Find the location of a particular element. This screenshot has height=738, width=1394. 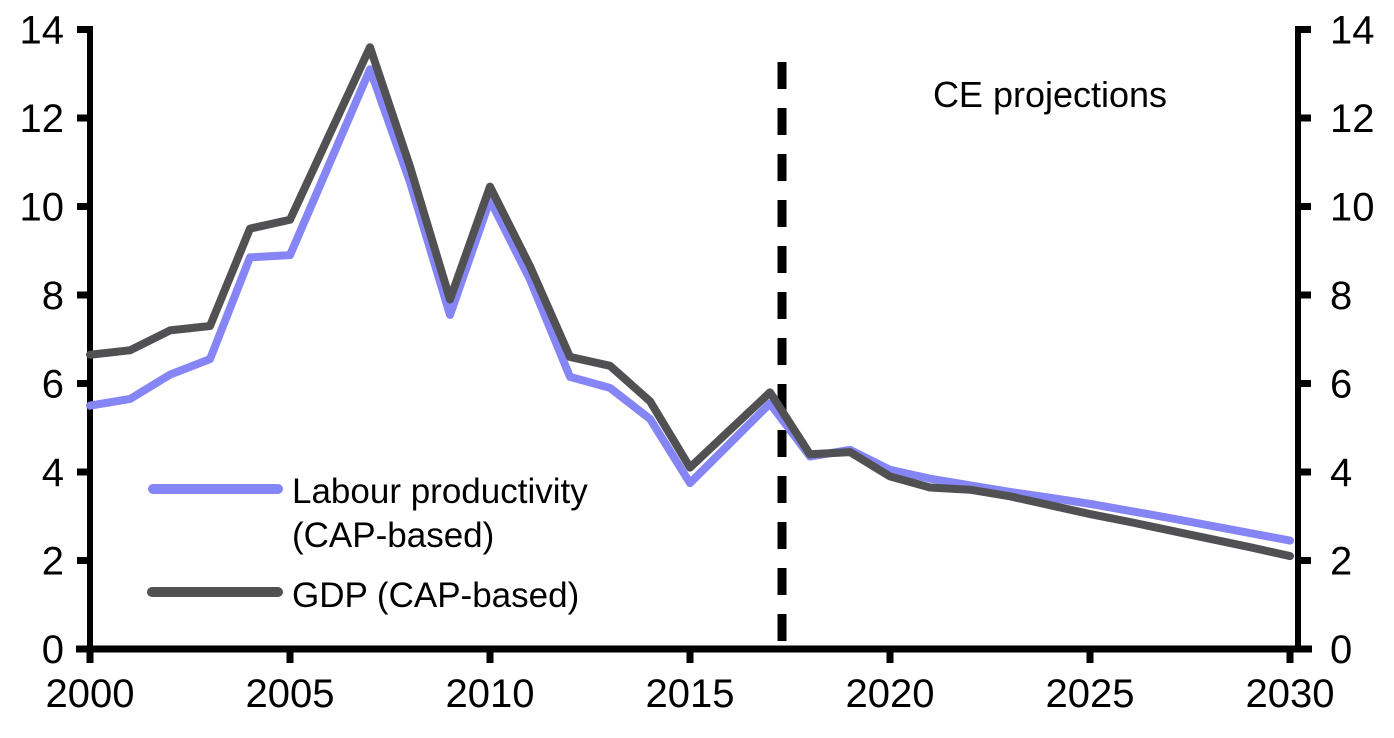

y-tick-label-right: 8 is located at coordinates (1341, 296).